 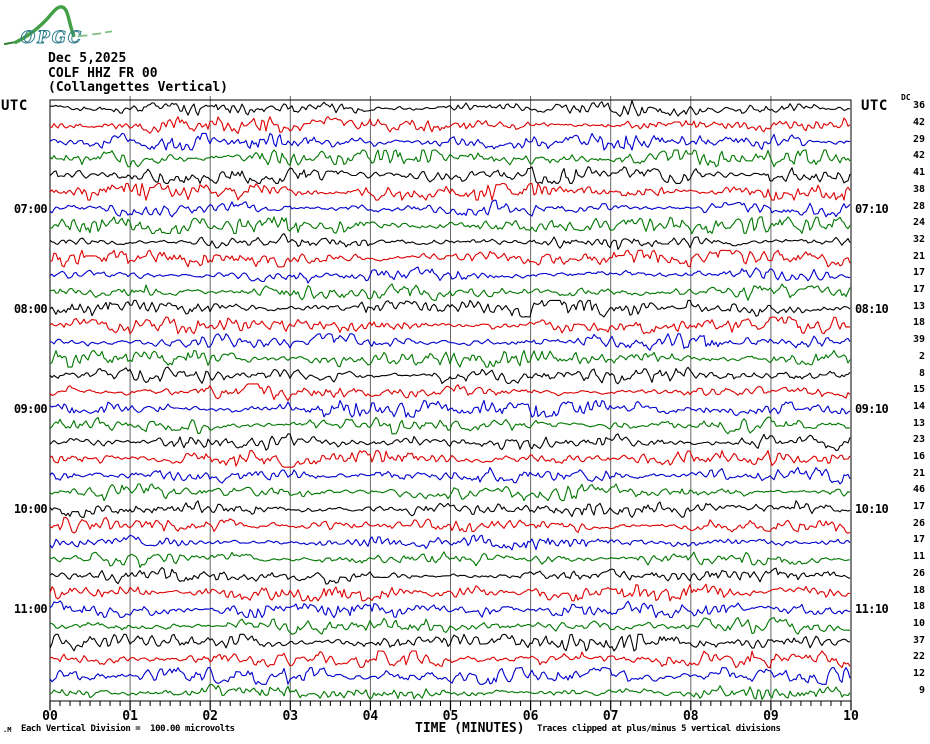 I want to click on utc-left-label: UTC, so click(x=14, y=106).